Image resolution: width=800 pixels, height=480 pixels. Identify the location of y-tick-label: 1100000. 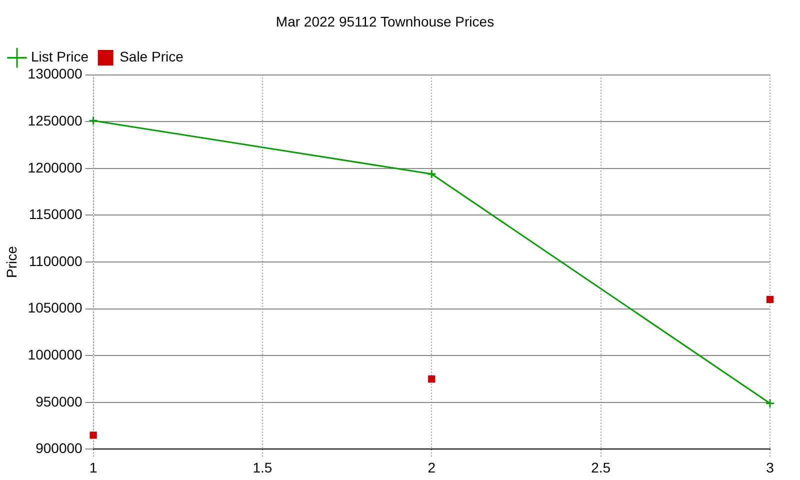
(55, 260).